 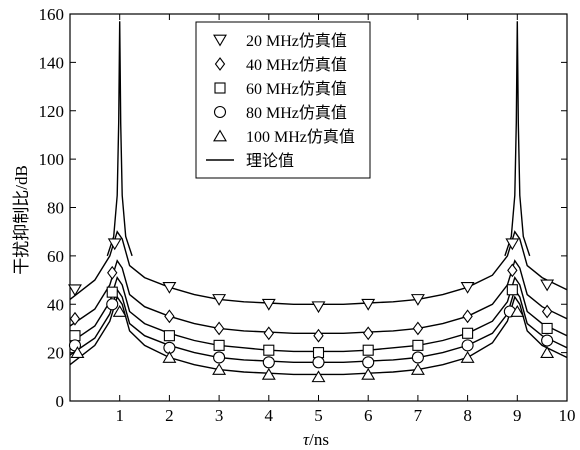 I want to click on y-tick-label: 120, so click(x=52, y=111).